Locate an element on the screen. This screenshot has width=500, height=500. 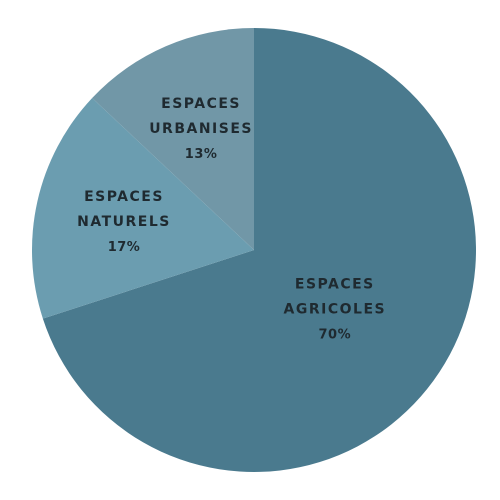
slice-label-agricoles: ESPACES AGRICOLES 70% is located at coordinates (335, 310).